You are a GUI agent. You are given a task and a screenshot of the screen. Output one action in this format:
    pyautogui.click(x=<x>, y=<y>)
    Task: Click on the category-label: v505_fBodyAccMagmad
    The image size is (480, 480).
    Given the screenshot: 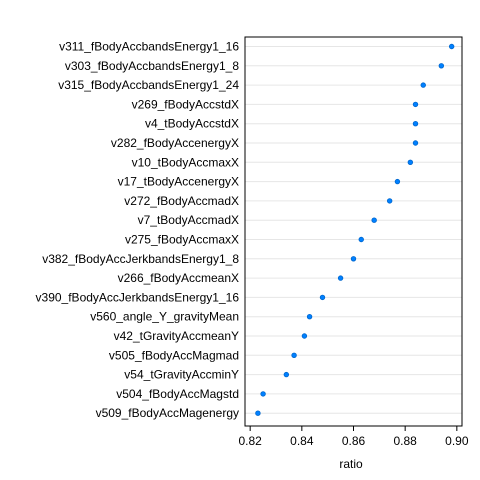 What is the action you would take?
    pyautogui.click(x=174, y=355)
    